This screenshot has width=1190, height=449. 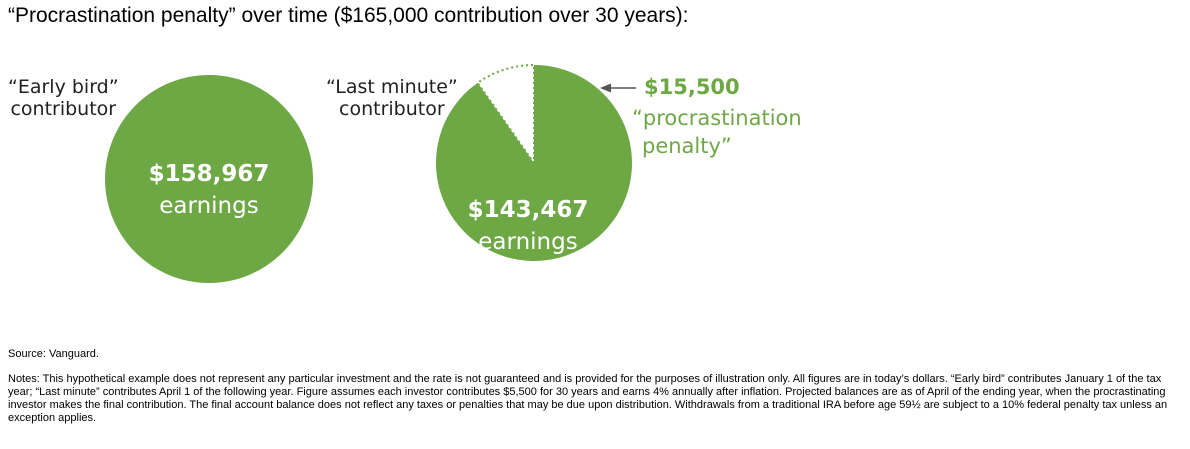 I want to click on penalty-arrow, so click(x=618, y=88).